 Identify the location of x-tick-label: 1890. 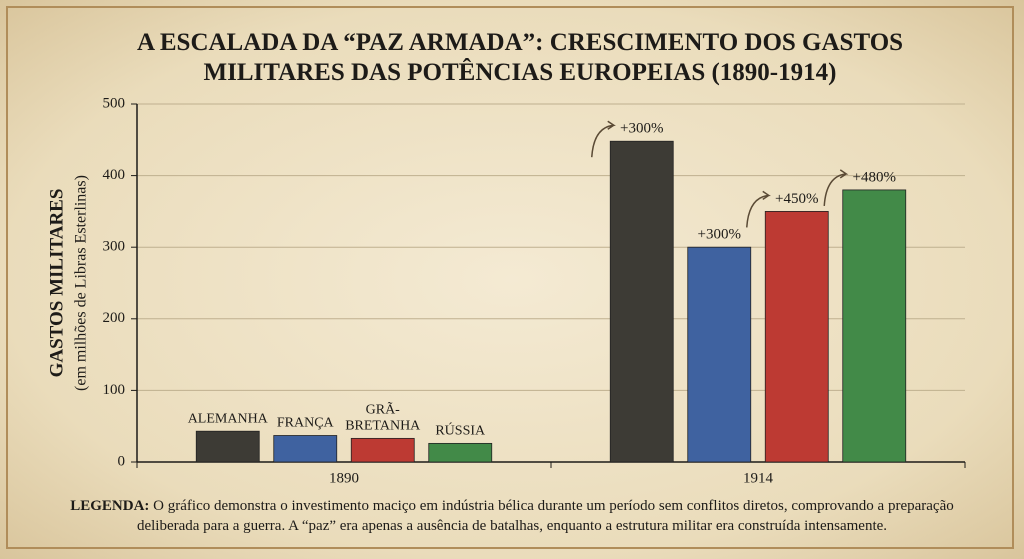
(344, 478).